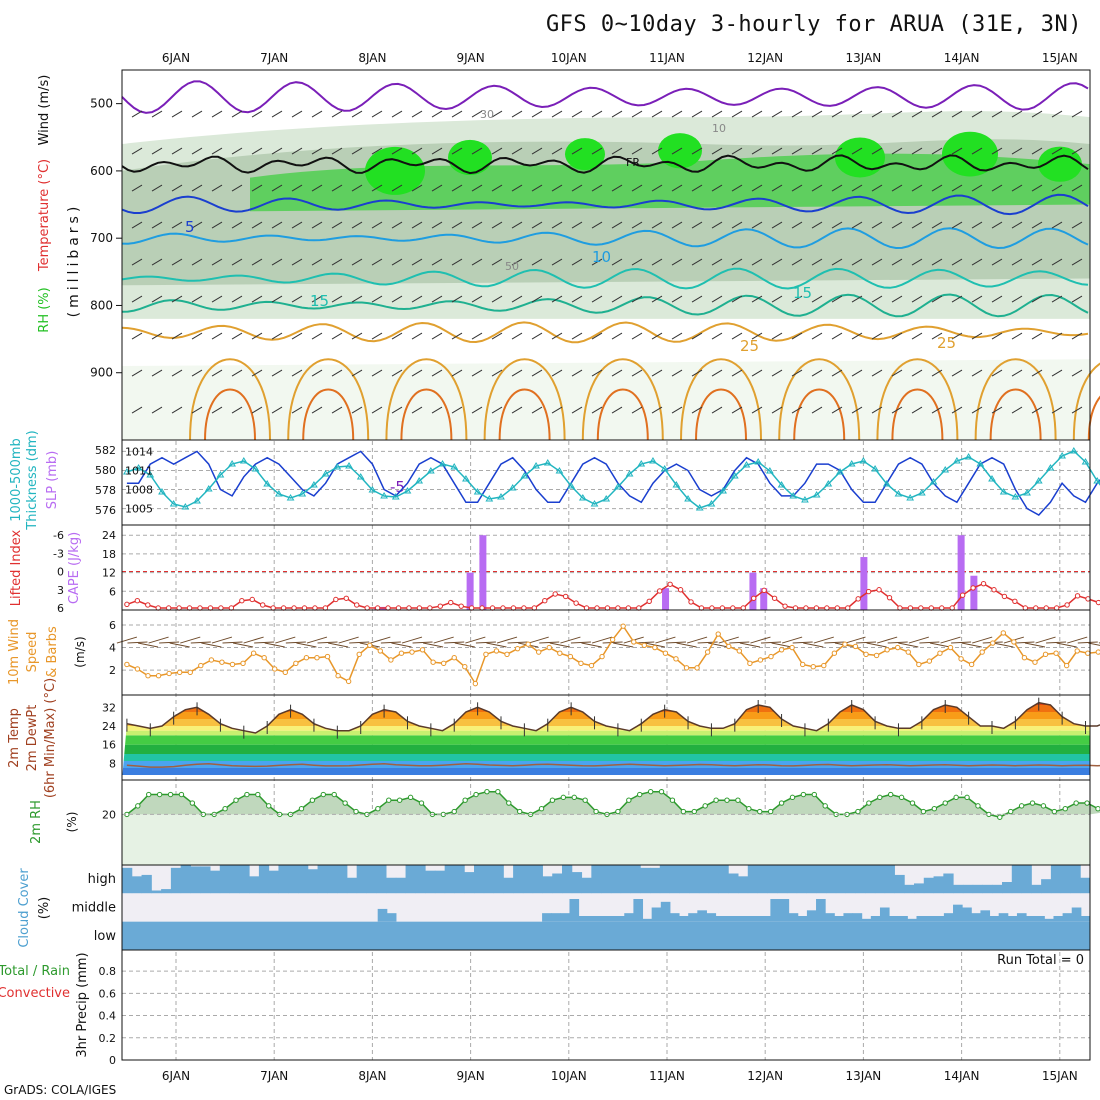 This screenshot has height=1100, width=1100. Describe the element at coordinates (864, 58) in the screenshot. I see `date-label-top: 13JAN` at that location.